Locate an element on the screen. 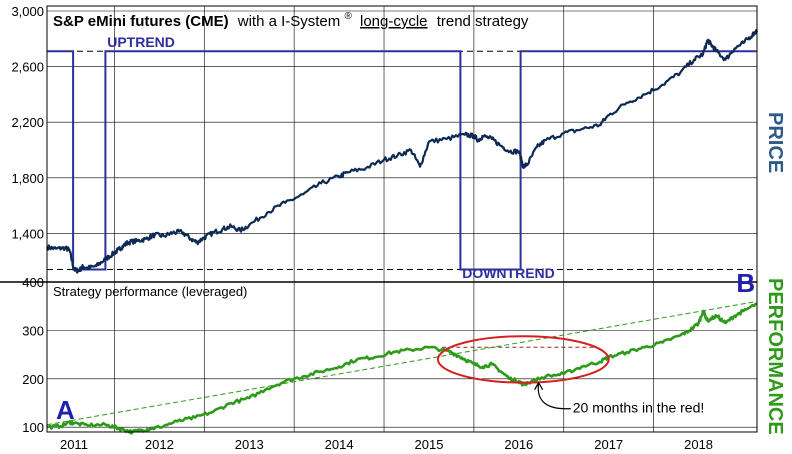 The image size is (792, 454). perf-y-tick-label: 300 is located at coordinates (33, 330).